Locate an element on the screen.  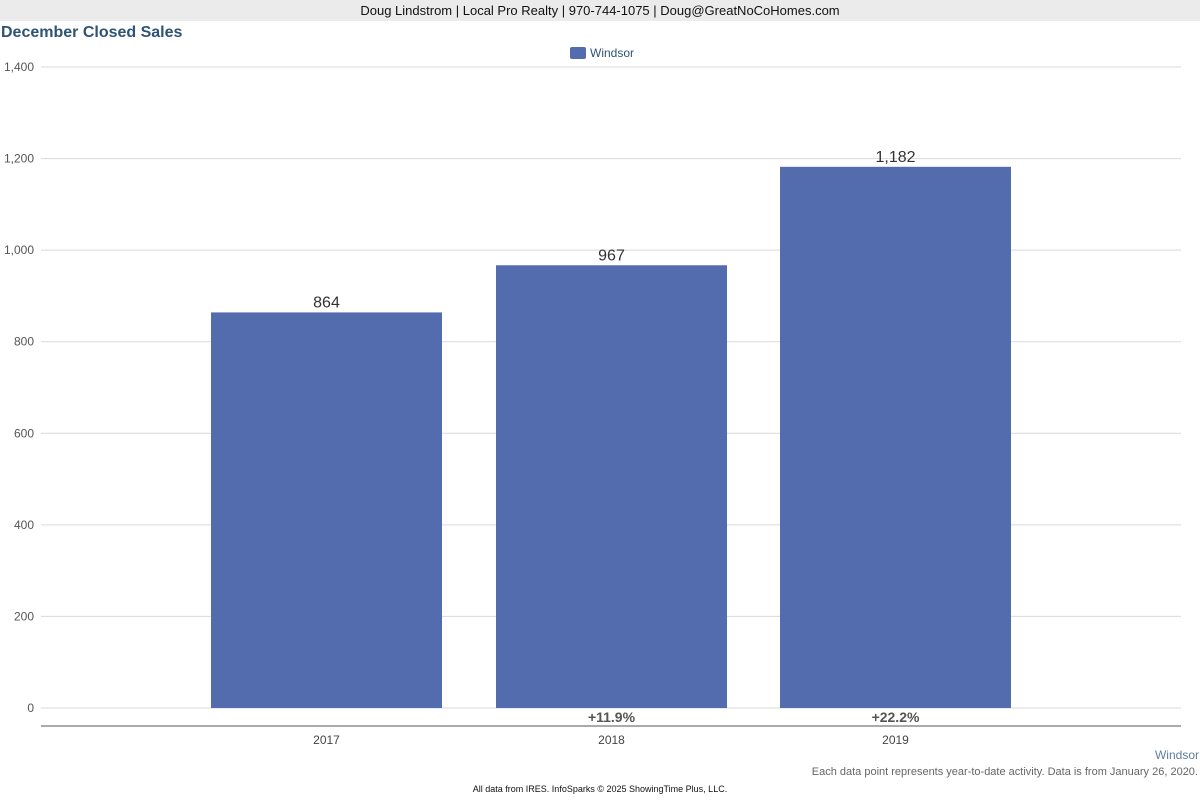
y-tick-label: 1,400 is located at coordinates (19, 67).